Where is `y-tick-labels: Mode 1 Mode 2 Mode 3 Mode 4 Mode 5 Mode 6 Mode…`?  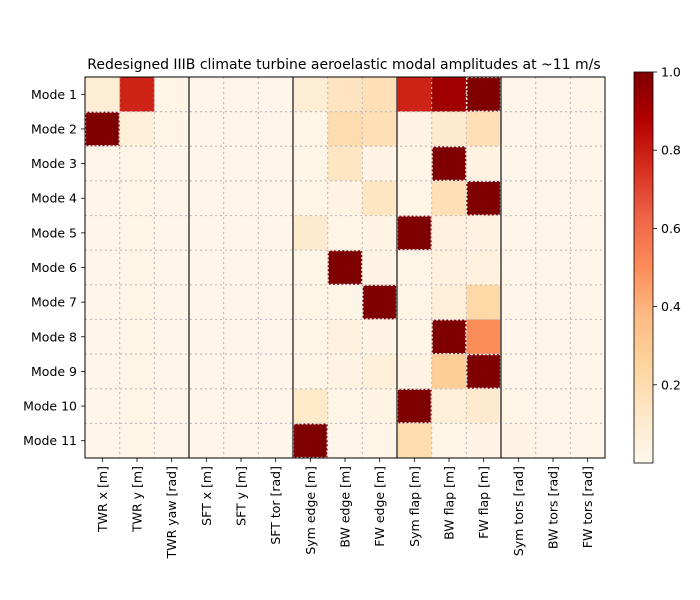
y-tick-labels: Mode 1 Mode 2 Mode 3 Mode 4 Mode 5 Mode 6 Mode… is located at coordinates (54, 267).